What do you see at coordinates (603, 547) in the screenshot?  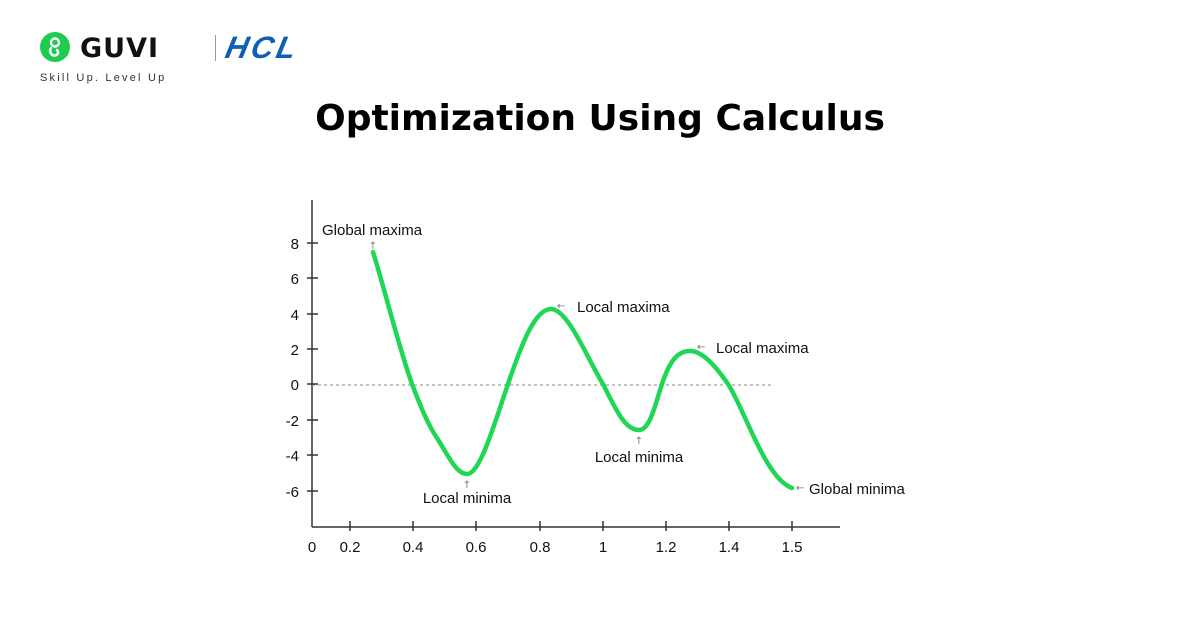 I see `svg-text: 1` at bounding box center [603, 547].